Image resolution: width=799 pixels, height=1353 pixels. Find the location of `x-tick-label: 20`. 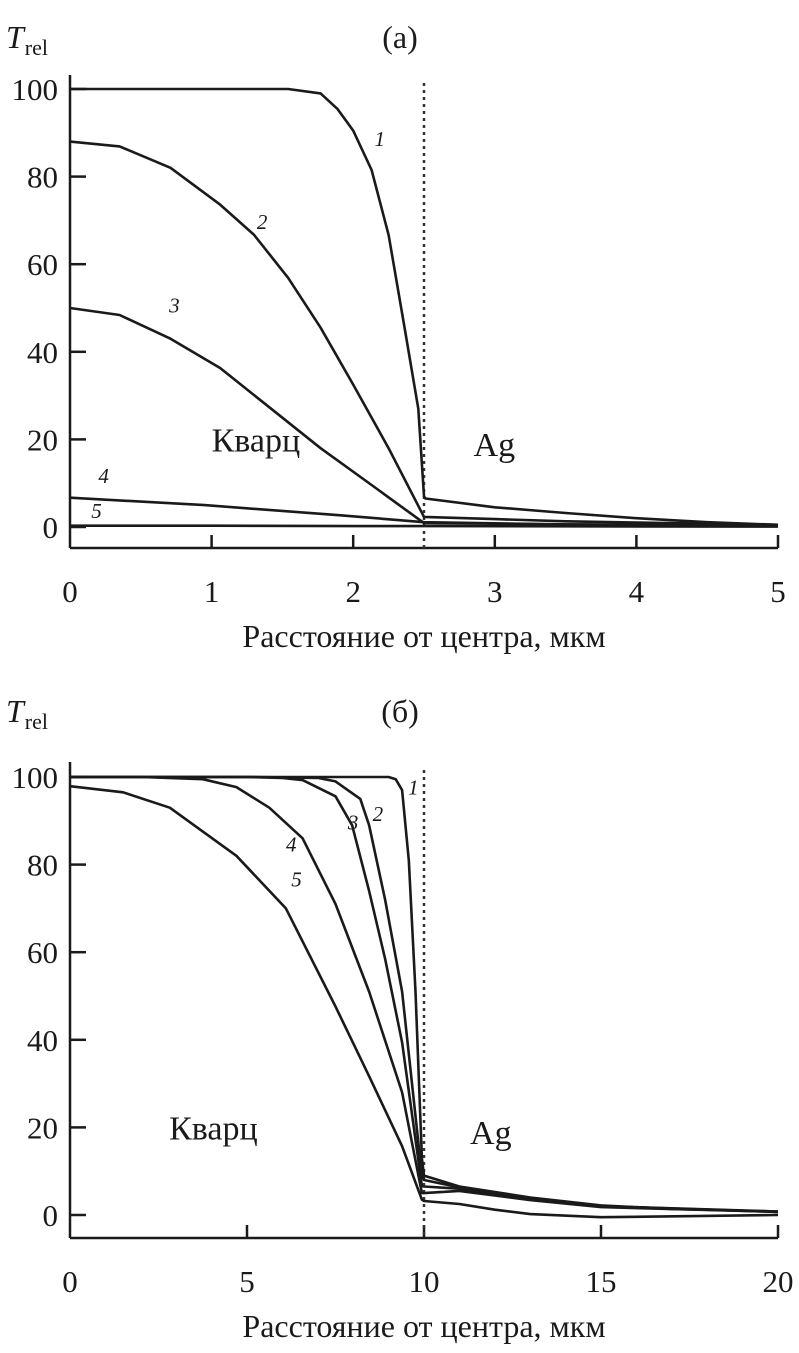

x-tick-label: 20 is located at coordinates (778, 1281).